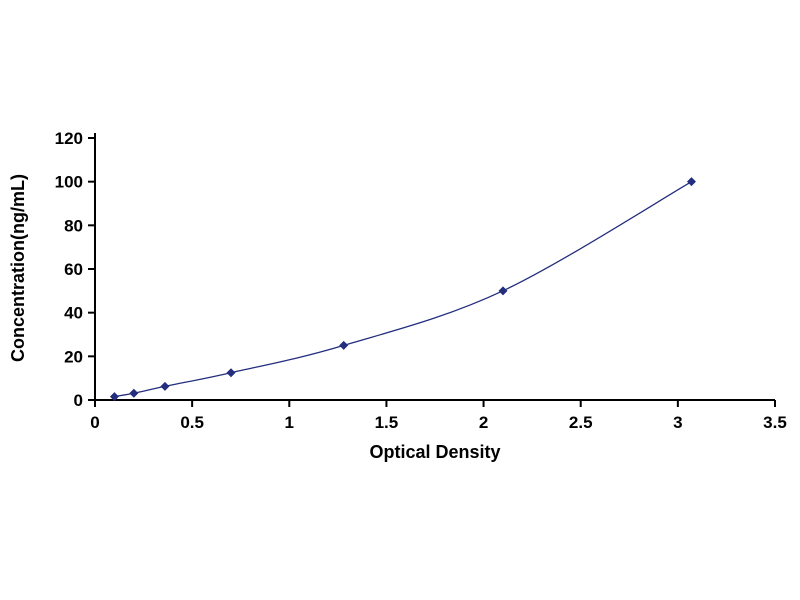 The image size is (800, 600). What do you see at coordinates (483, 422) in the screenshot?
I see `x-tick-label: 2` at bounding box center [483, 422].